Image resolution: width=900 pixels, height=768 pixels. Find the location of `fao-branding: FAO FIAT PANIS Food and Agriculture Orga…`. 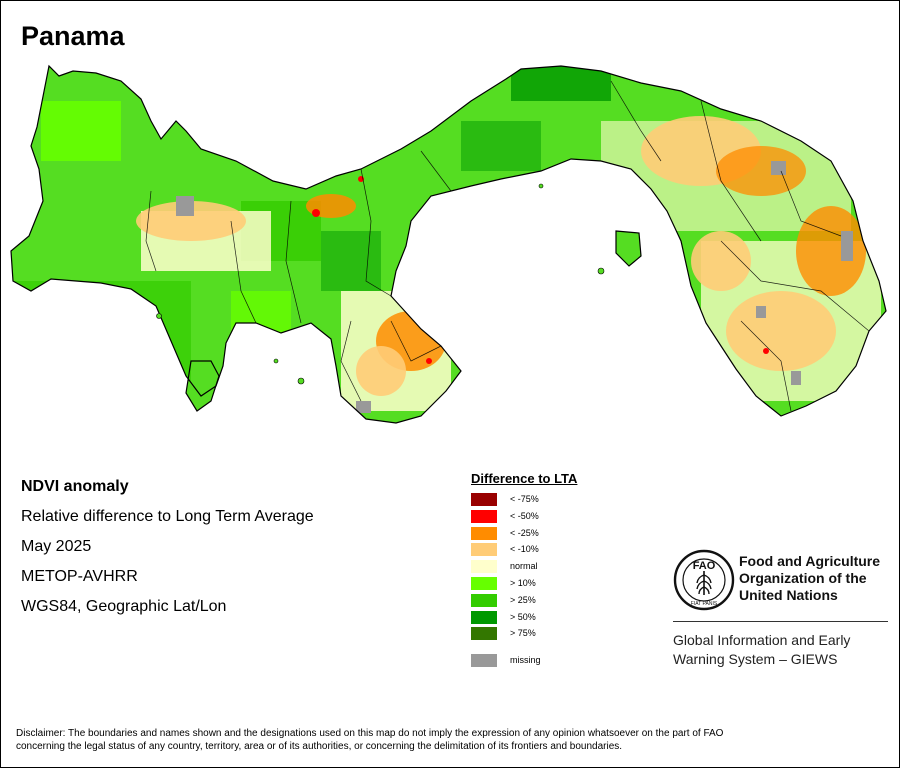

fao-branding: FAO FIAT PANIS Food and Agriculture Orga… is located at coordinates (780, 608).